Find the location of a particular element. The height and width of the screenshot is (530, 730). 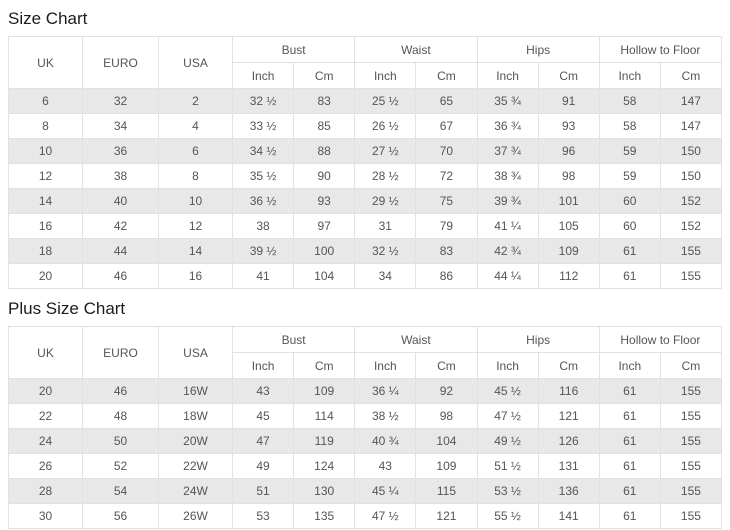

group-header-hollow-to-floor: Hollow to Floor is located at coordinates (660, 49).